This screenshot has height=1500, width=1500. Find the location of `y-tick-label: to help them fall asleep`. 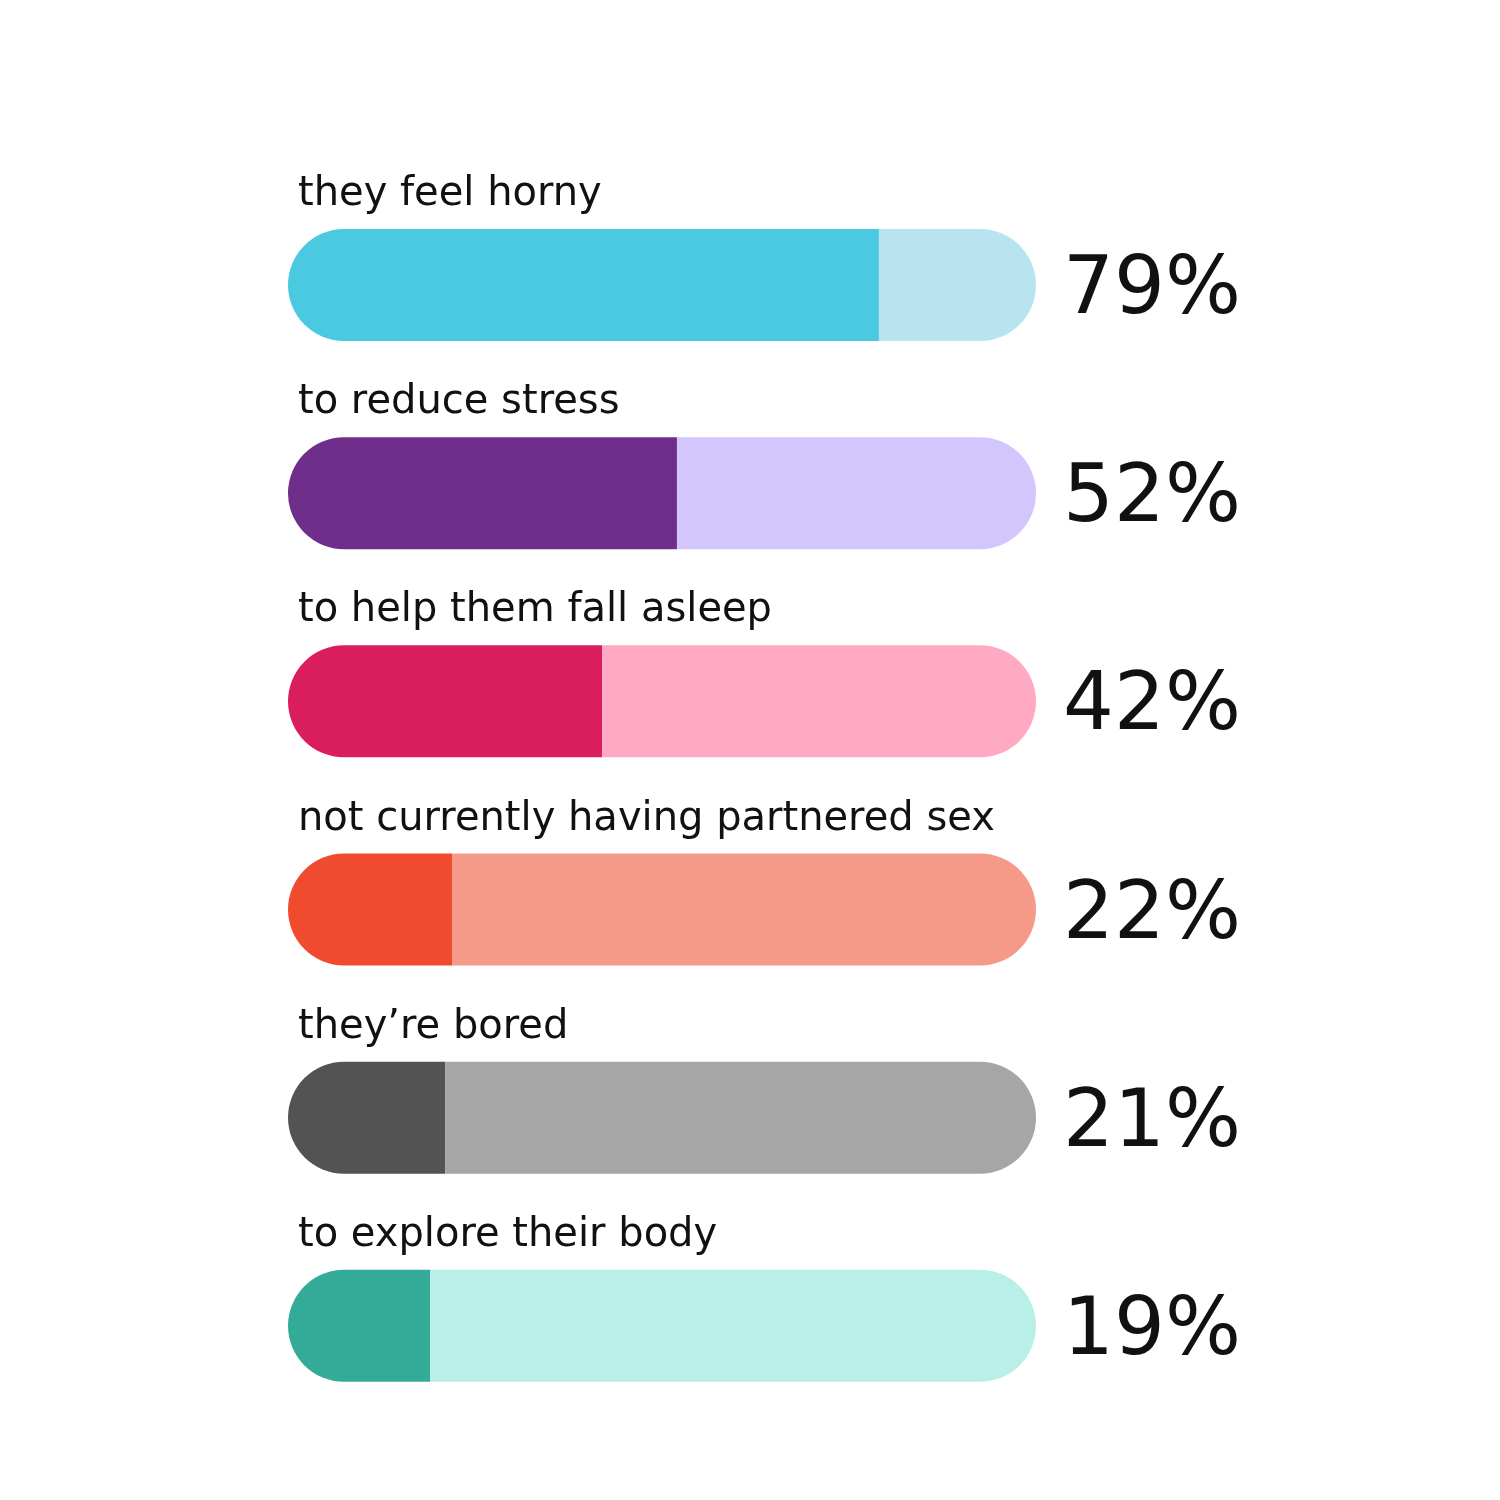

y-tick-label: to help them fall asleep is located at coordinates (535, 607).